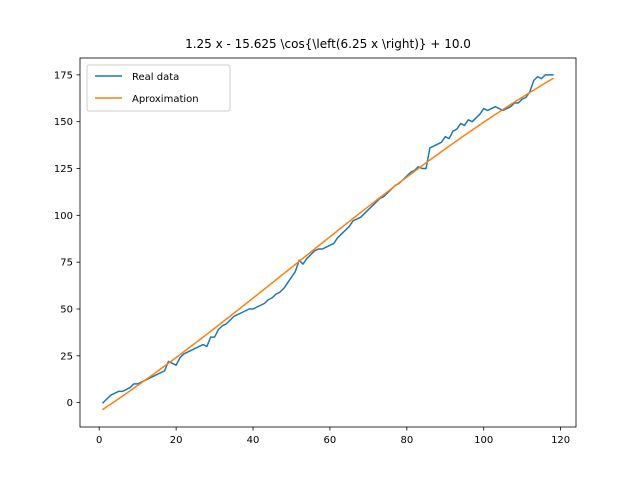 This screenshot has height=480, width=640. I want to click on x-tick-label: 40, so click(253, 440).